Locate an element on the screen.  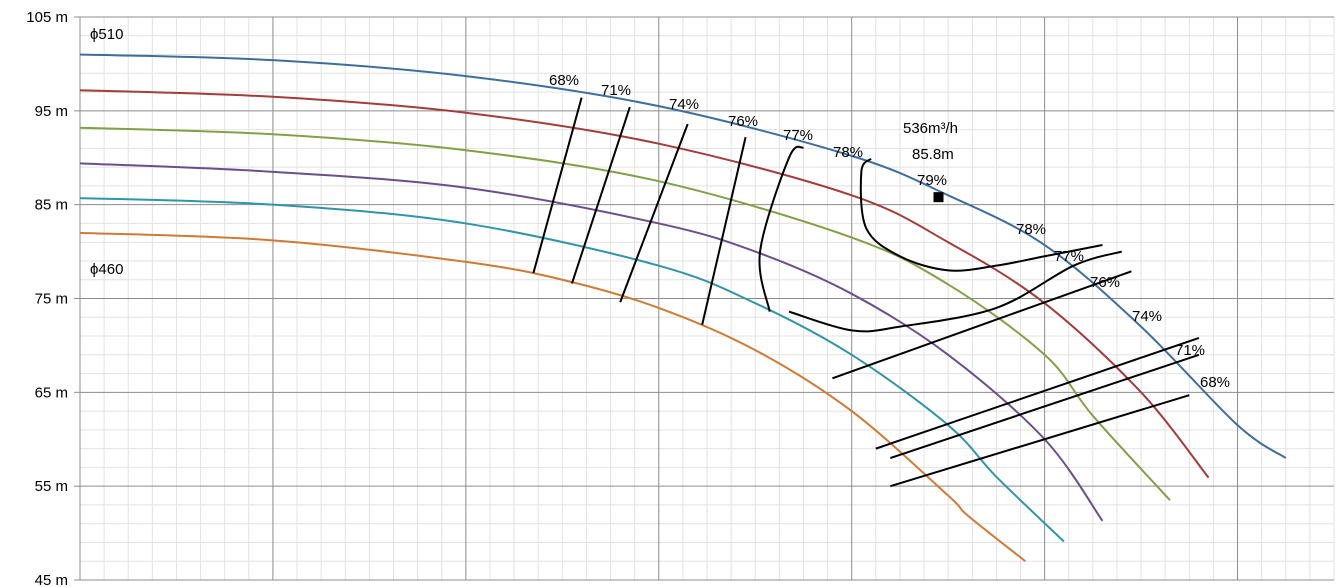
duty-point-marker is located at coordinates (938, 197).